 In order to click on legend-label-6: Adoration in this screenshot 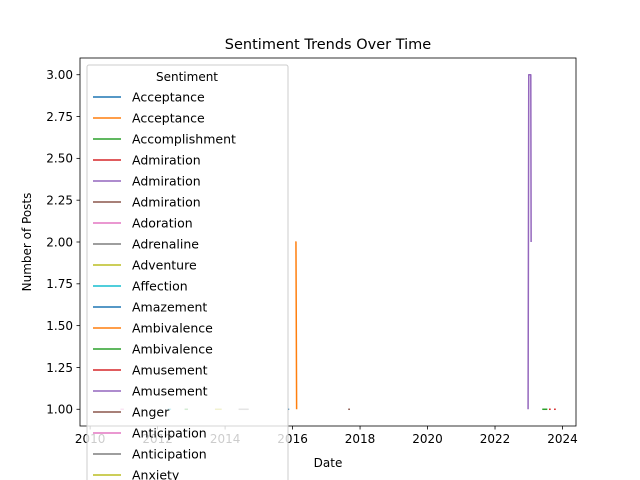, I will do `click(162, 223)`.